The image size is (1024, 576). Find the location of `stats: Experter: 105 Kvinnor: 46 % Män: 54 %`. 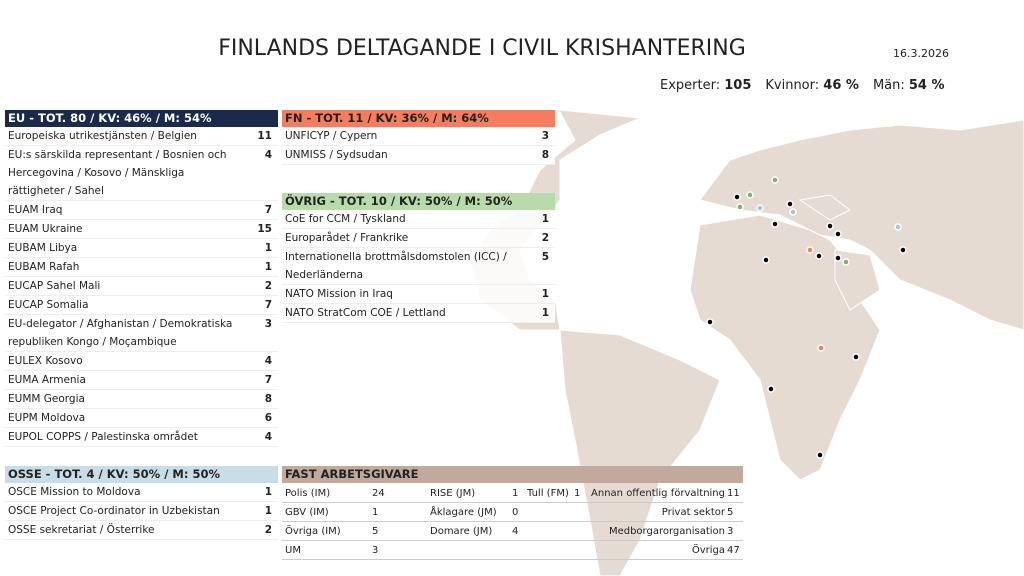

stats: Experter: 105 Kvinnor: 46 % Män: 54 % is located at coordinates (802, 85).